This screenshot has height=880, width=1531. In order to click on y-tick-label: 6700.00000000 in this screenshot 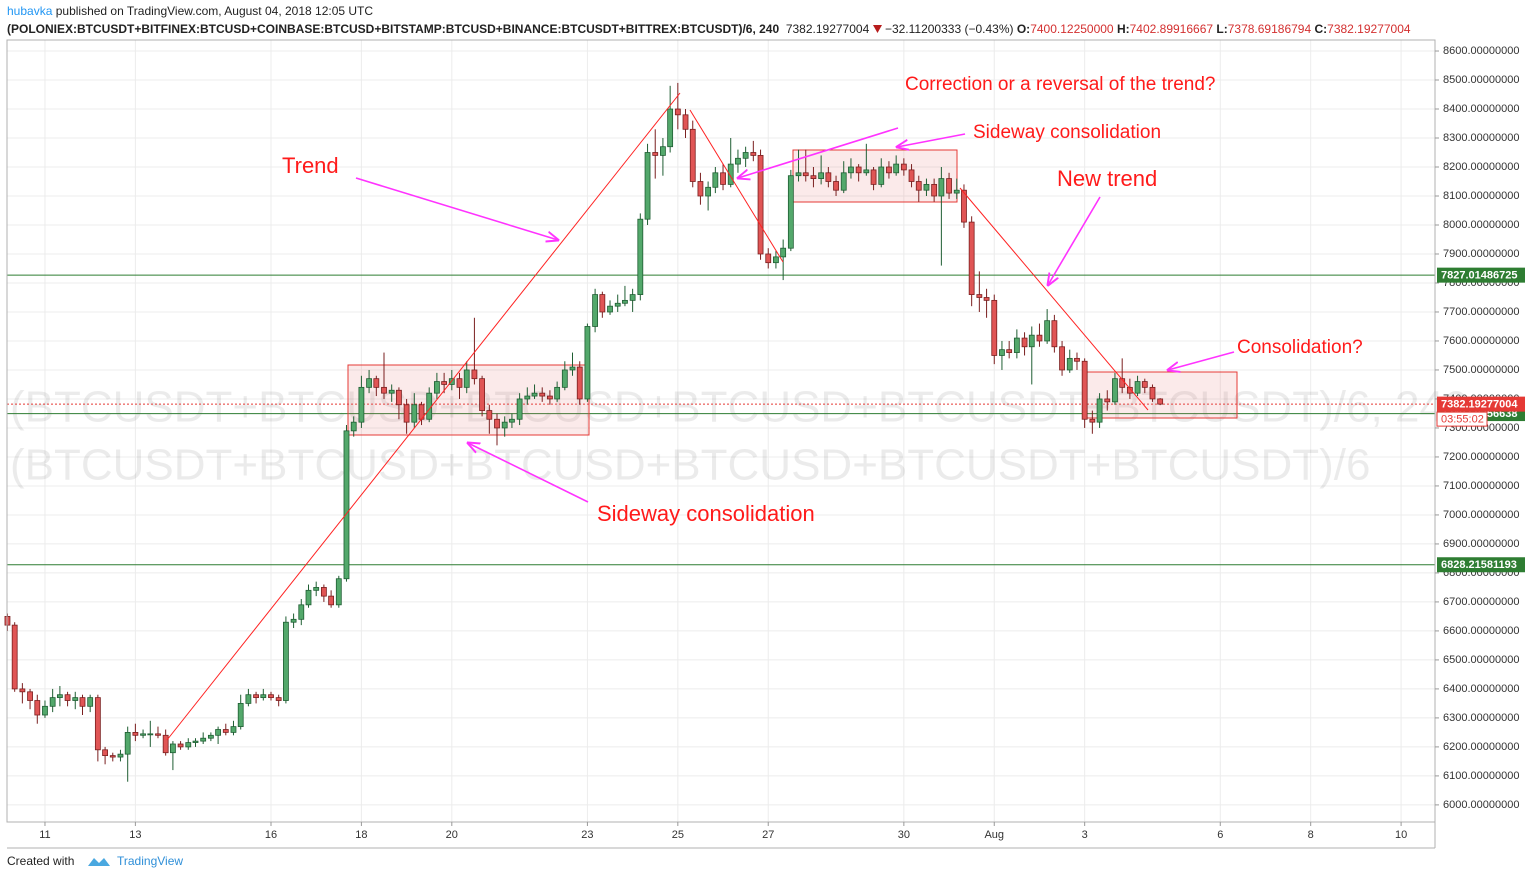, I will do `click(1481, 602)`.